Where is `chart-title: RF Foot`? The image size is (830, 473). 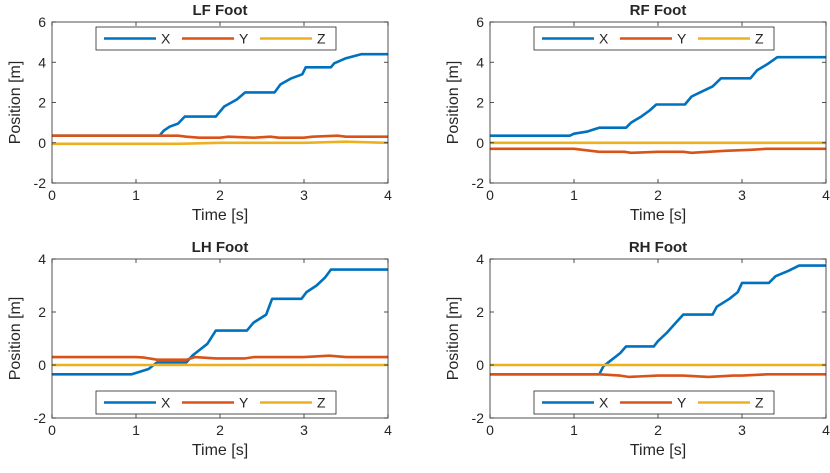 chart-title: RF Foot is located at coordinates (658, 10).